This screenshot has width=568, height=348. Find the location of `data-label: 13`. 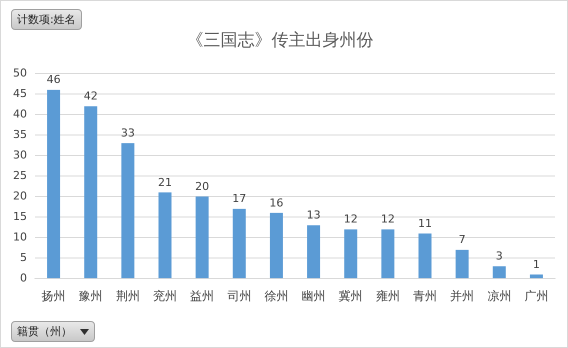

data-label: 13 is located at coordinates (313, 215).